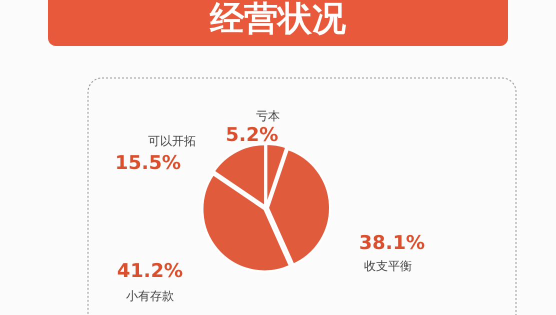 Image resolution: width=556 pixels, height=315 pixels. What do you see at coordinates (388, 266) in the screenshot?
I see `slice-label: 收支平衡` at bounding box center [388, 266].